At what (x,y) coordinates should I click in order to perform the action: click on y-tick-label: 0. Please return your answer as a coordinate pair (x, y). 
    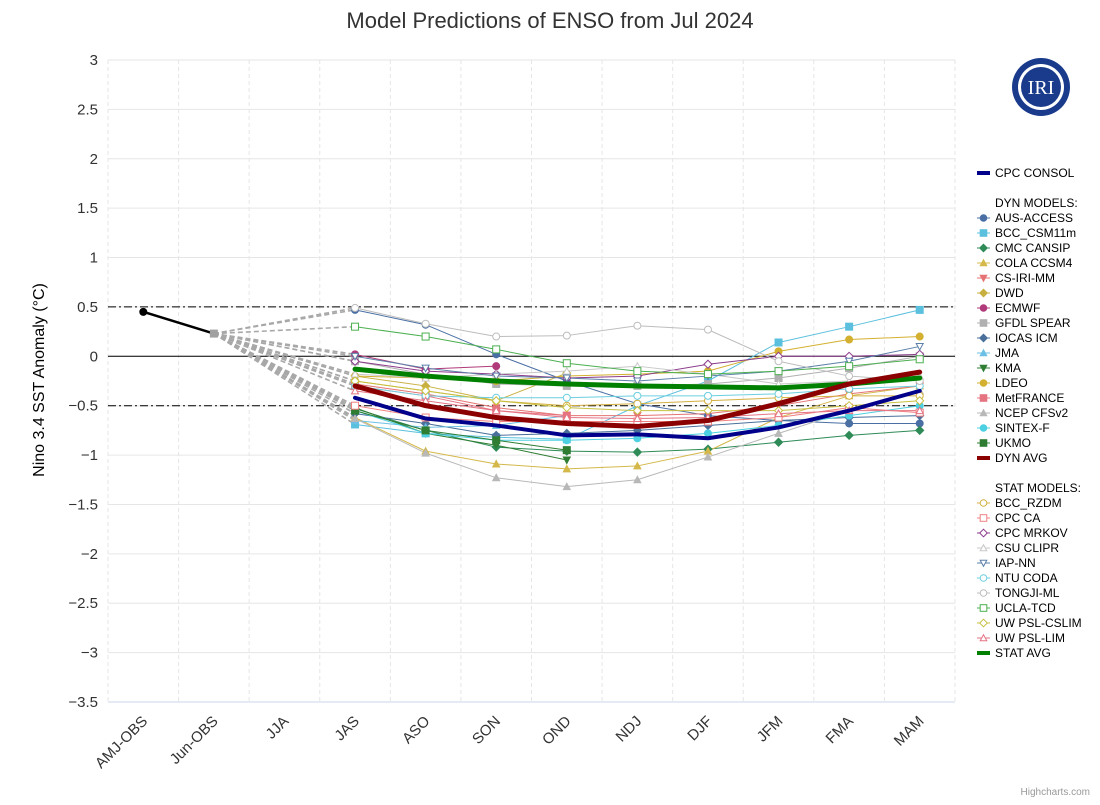
    Looking at the image, I should click on (94, 356).